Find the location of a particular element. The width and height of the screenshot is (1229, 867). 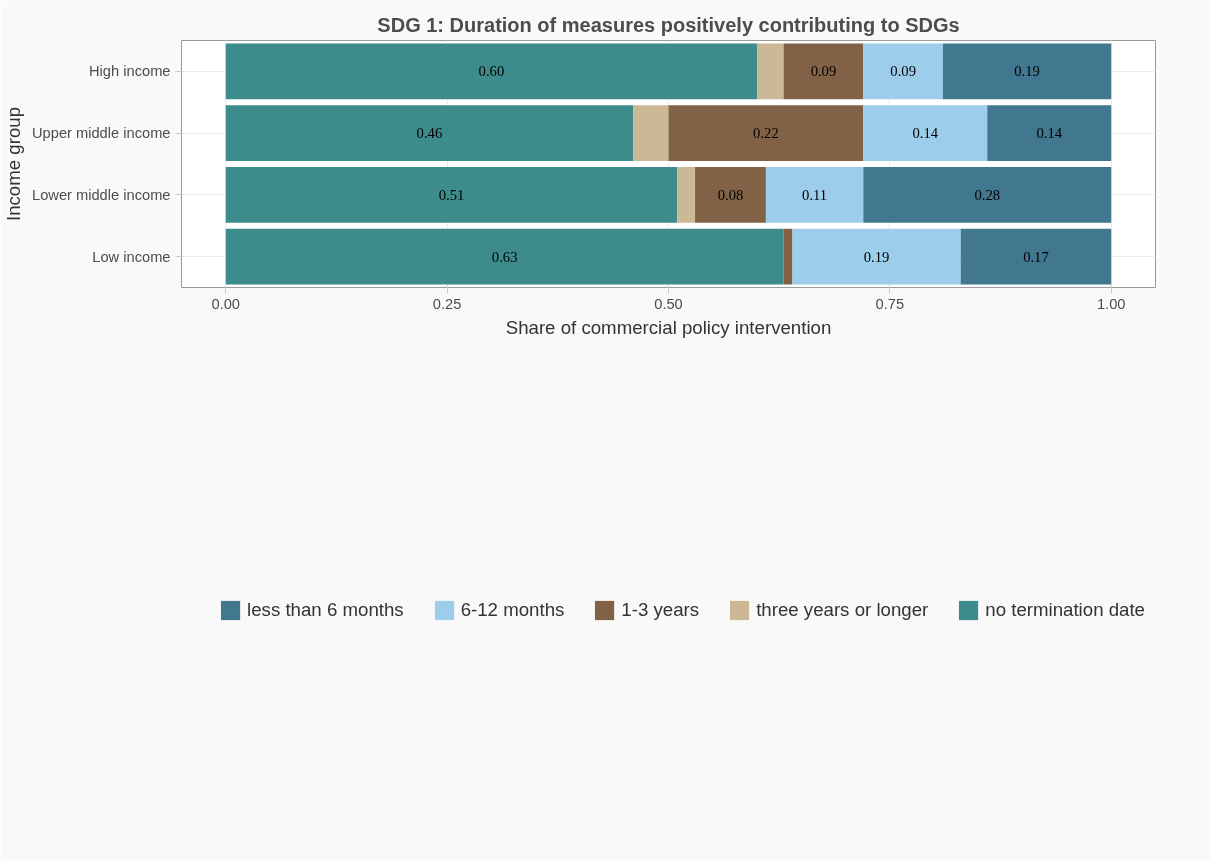

data-label: 0.22 is located at coordinates (766, 133).